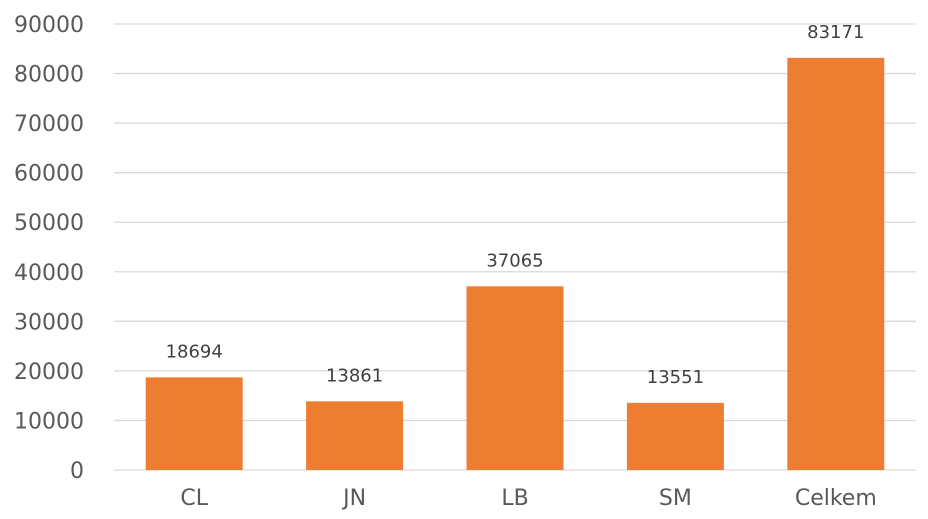 The width and height of the screenshot is (928, 519). I want to click on data-label-lb: 37065, so click(514, 260).